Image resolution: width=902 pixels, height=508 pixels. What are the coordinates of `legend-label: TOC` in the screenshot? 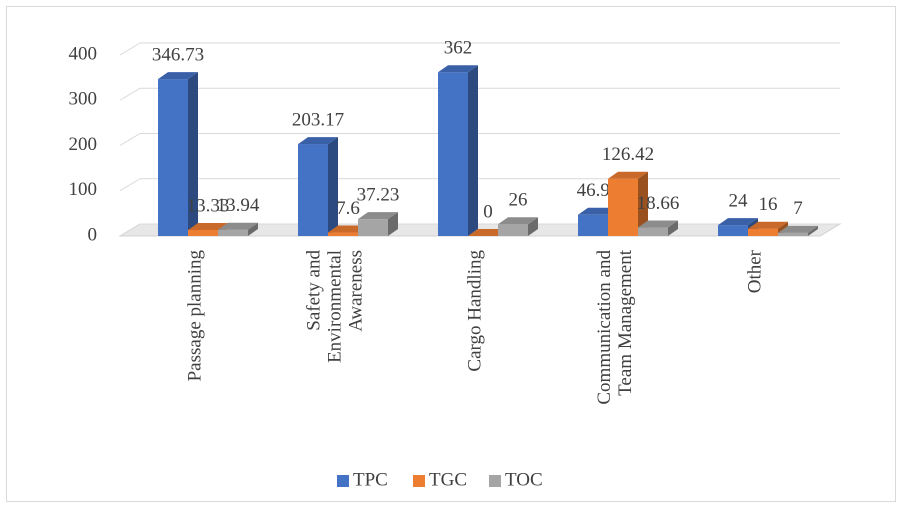 It's located at (524, 479).